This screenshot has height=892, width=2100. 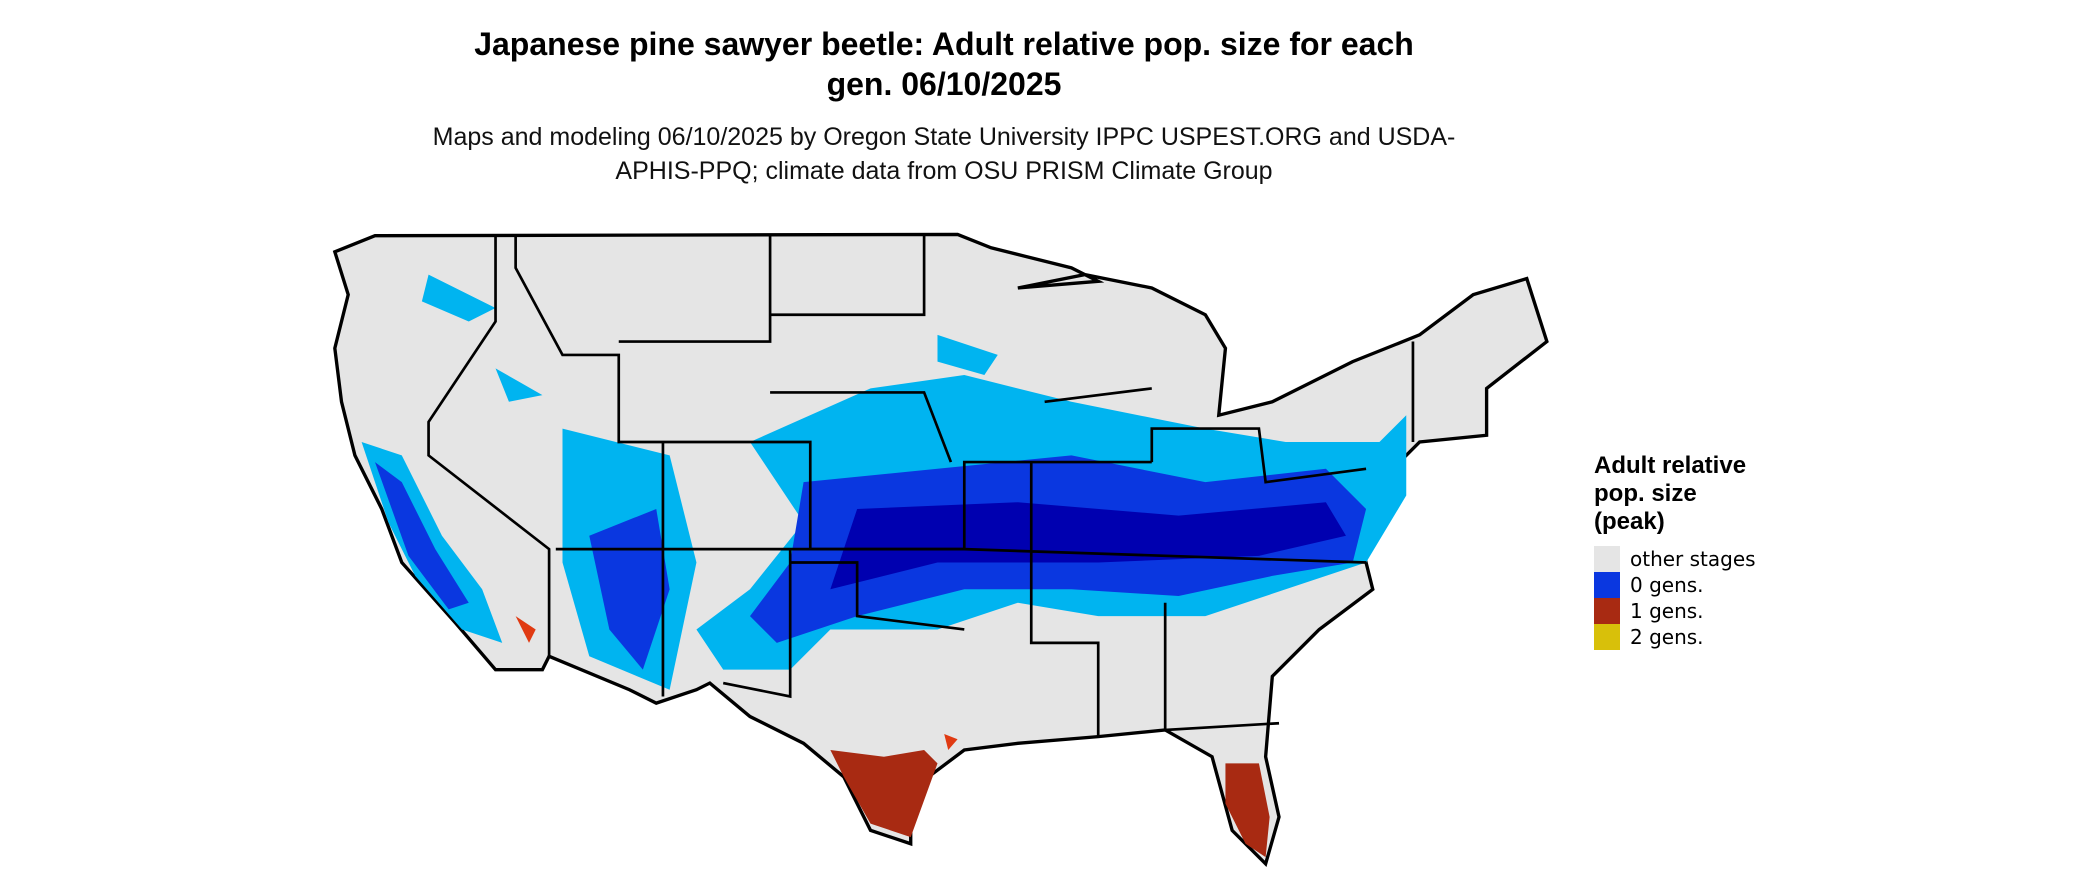 I want to click on legend-label: 2 gens., so click(x=1667, y=637).